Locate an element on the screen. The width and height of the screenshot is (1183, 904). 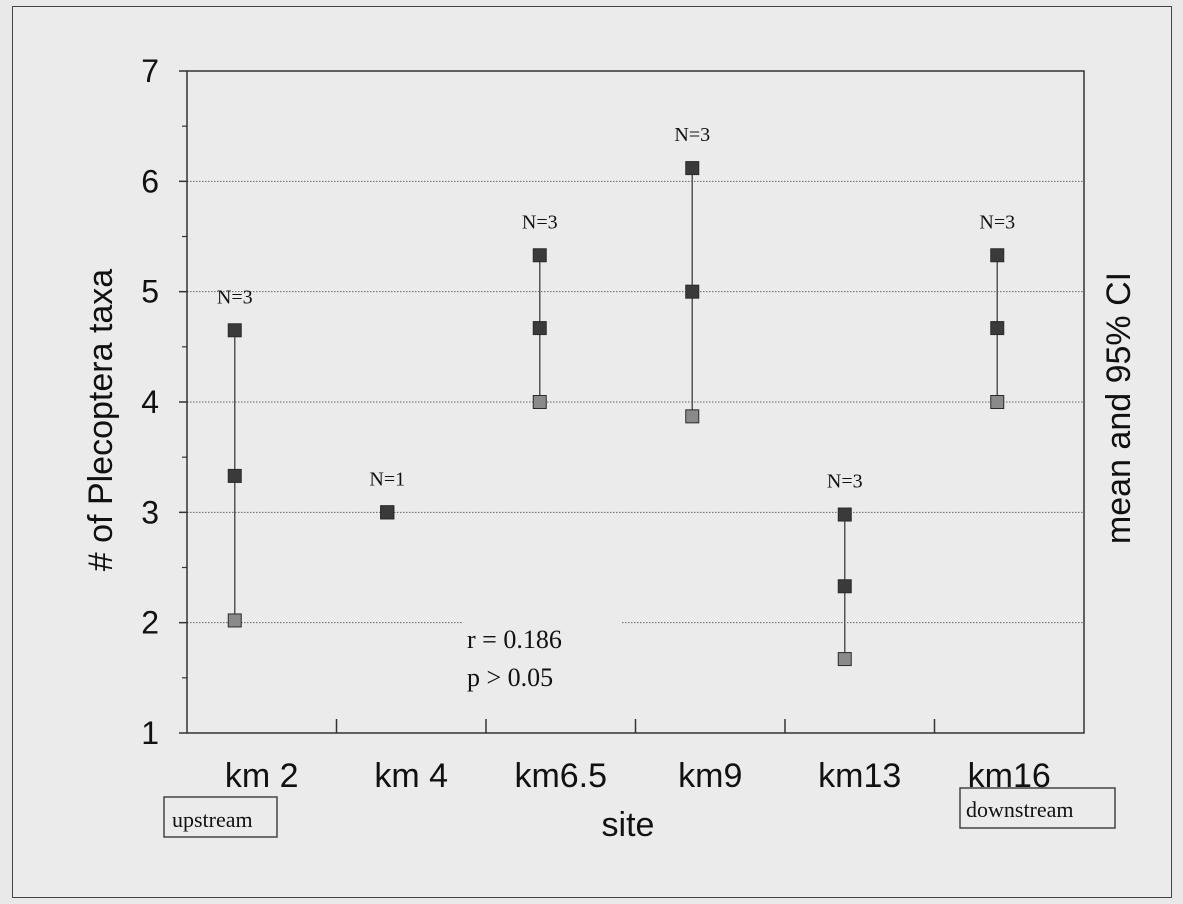
downstream-box is located at coordinates (1037, 808).